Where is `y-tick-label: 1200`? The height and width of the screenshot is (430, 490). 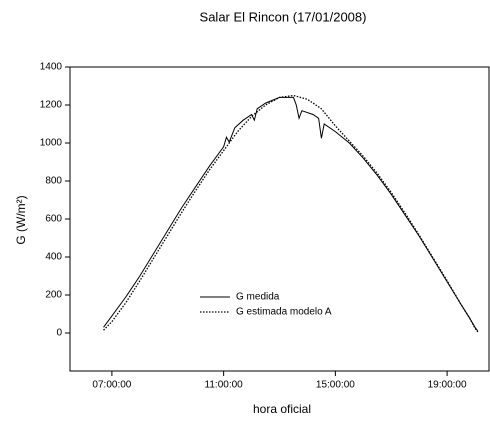 y-tick-label: 1200 is located at coordinates (51, 105).